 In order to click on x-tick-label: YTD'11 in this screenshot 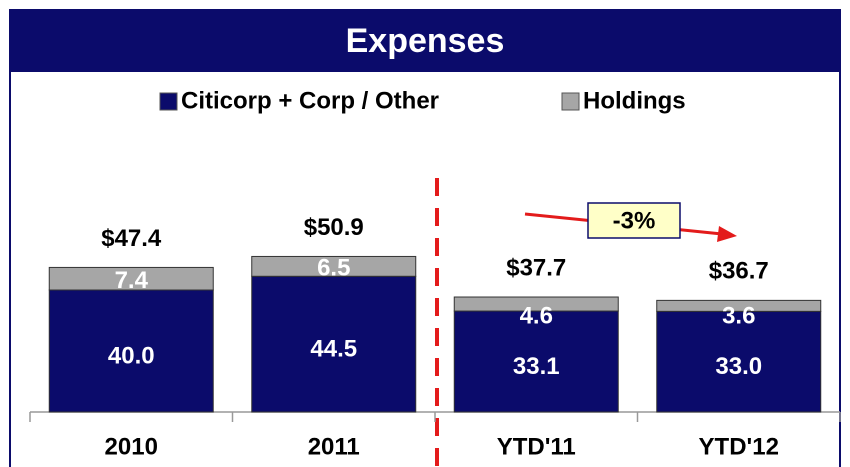, I will do `click(536, 446)`.